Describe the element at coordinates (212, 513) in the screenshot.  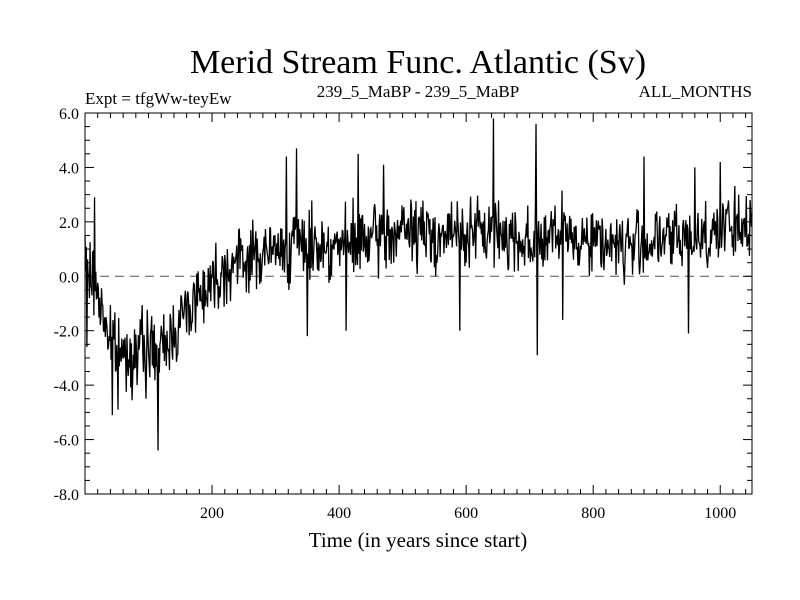
I see `x-tick-label: 200` at that location.